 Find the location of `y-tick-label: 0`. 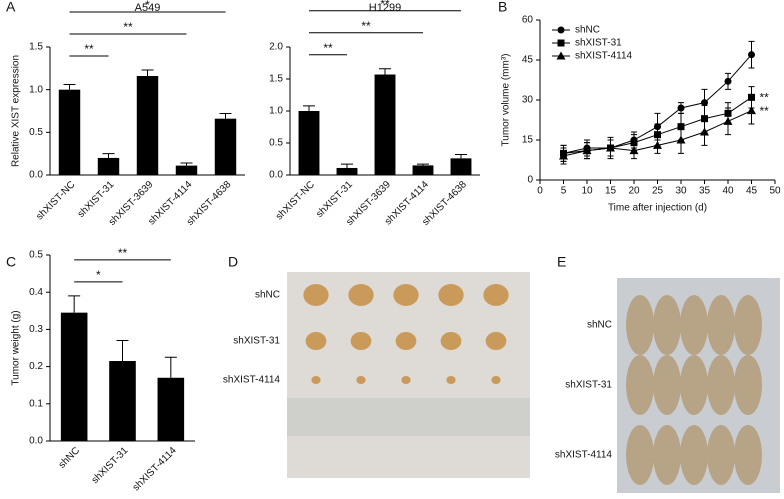

y-tick-label: 0 is located at coordinates (530, 180).